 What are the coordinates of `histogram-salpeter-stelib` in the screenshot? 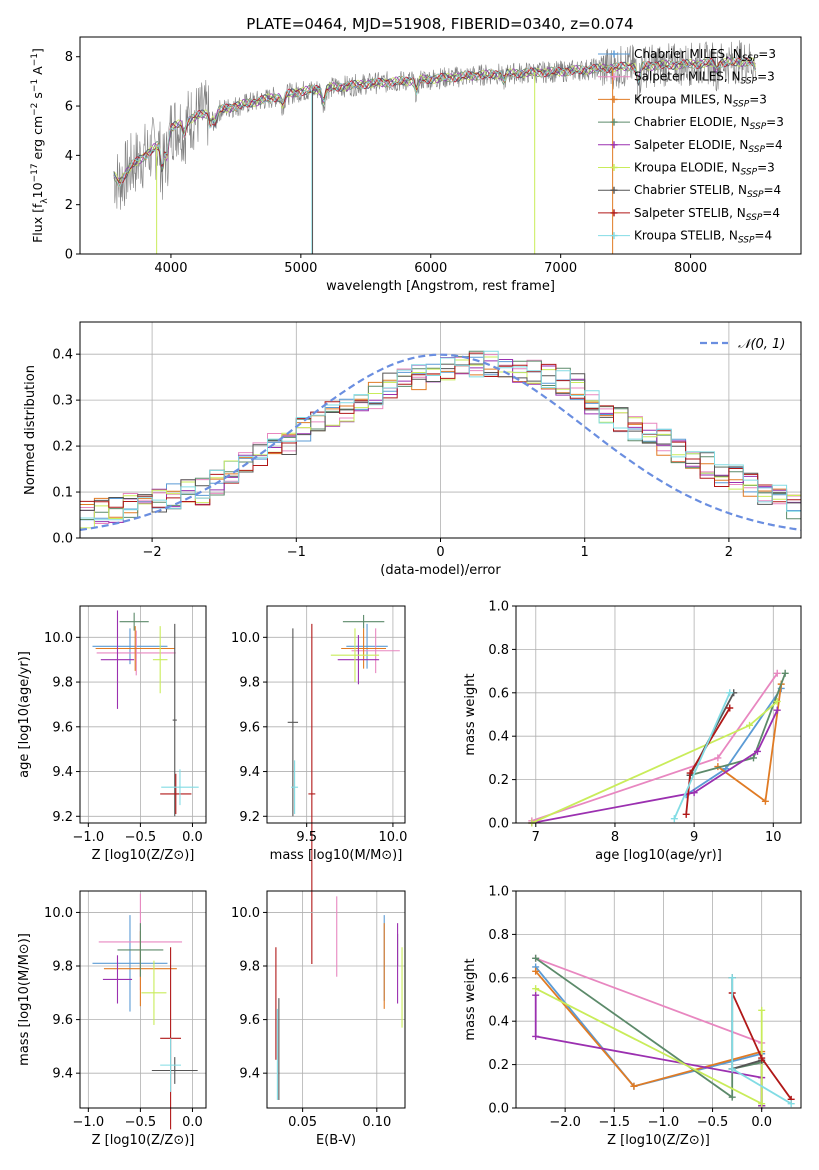 It's located at (440, 445).